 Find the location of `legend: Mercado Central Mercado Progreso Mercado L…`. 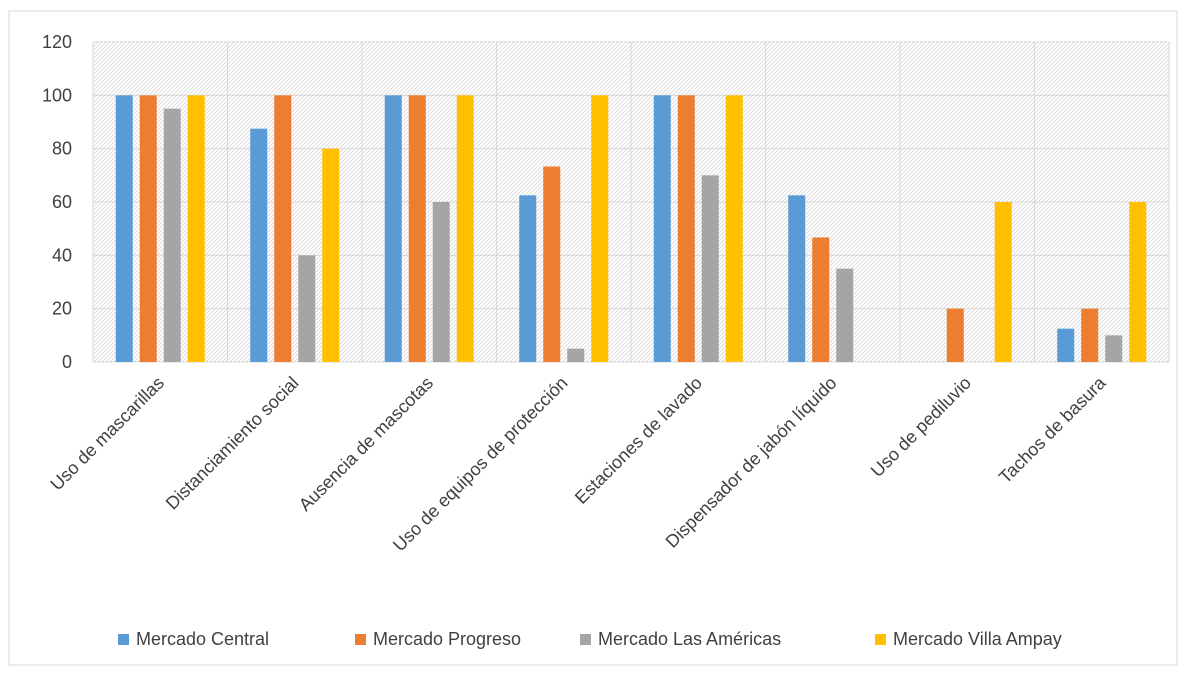

legend: Mercado Central Mercado Progreso Mercado L… is located at coordinates (590, 639).